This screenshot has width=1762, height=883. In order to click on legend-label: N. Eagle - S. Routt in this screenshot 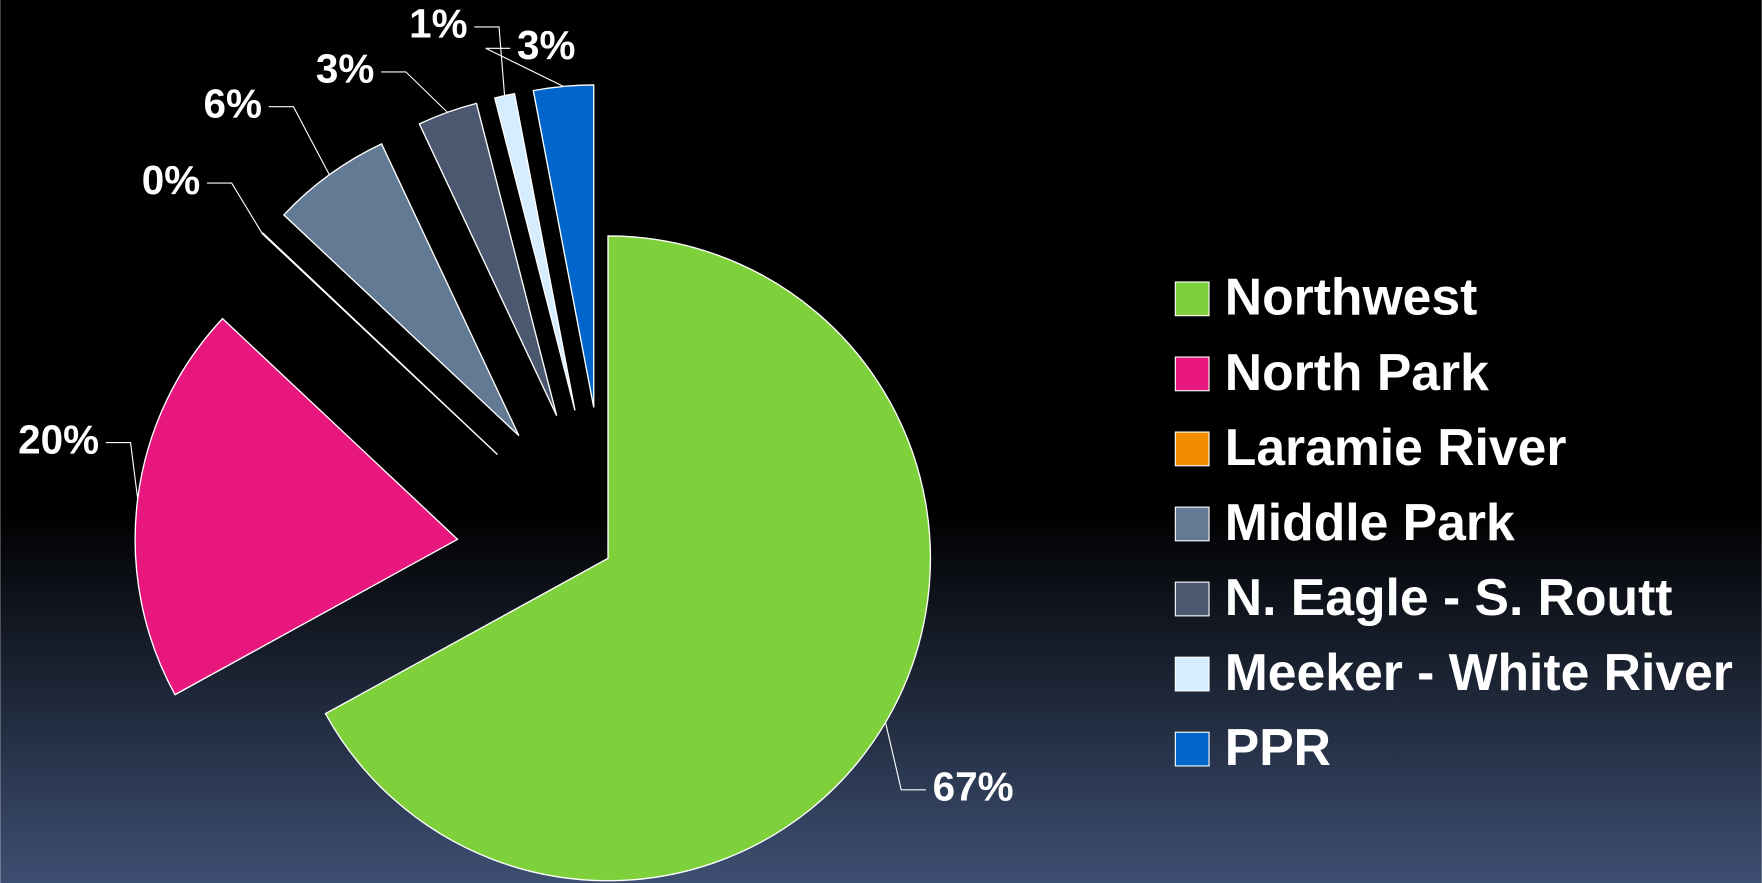, I will do `click(1449, 597)`.